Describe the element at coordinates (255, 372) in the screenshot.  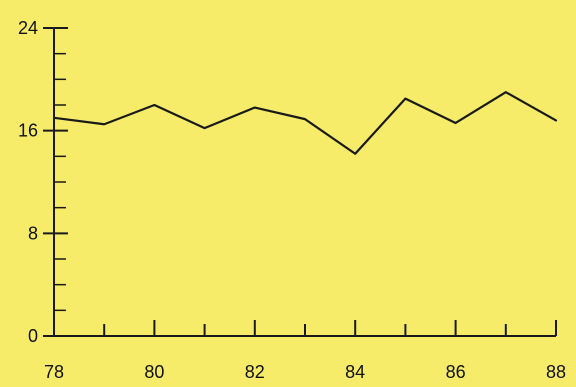
I see `x-tick-label: 82` at that location.